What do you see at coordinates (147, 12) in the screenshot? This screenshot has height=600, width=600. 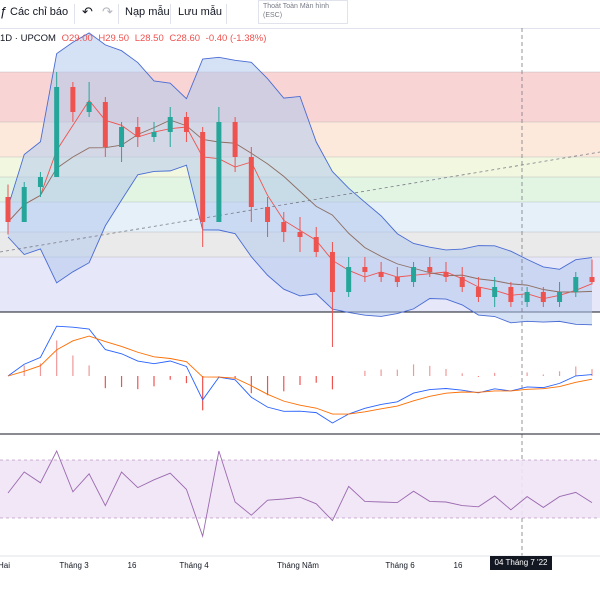 I see `load-template-button: Nạp mẫu` at bounding box center [147, 12].